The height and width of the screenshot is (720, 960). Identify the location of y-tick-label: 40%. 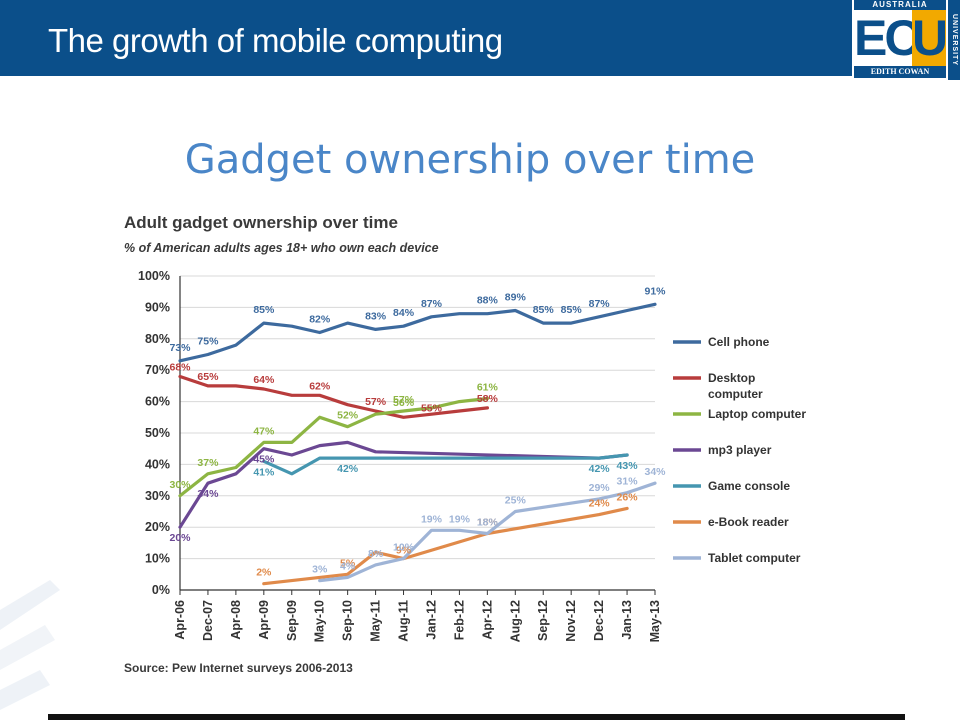
(157, 464).